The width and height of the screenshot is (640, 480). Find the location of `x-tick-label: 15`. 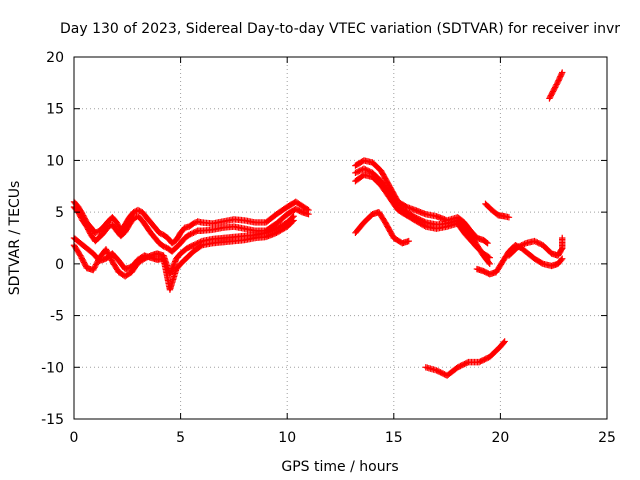

x-tick-label: 15 is located at coordinates (394, 438).